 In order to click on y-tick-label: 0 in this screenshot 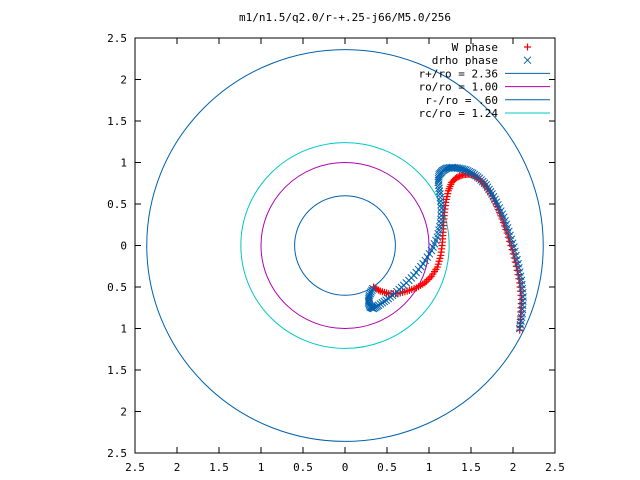, I will do `click(123, 246)`.